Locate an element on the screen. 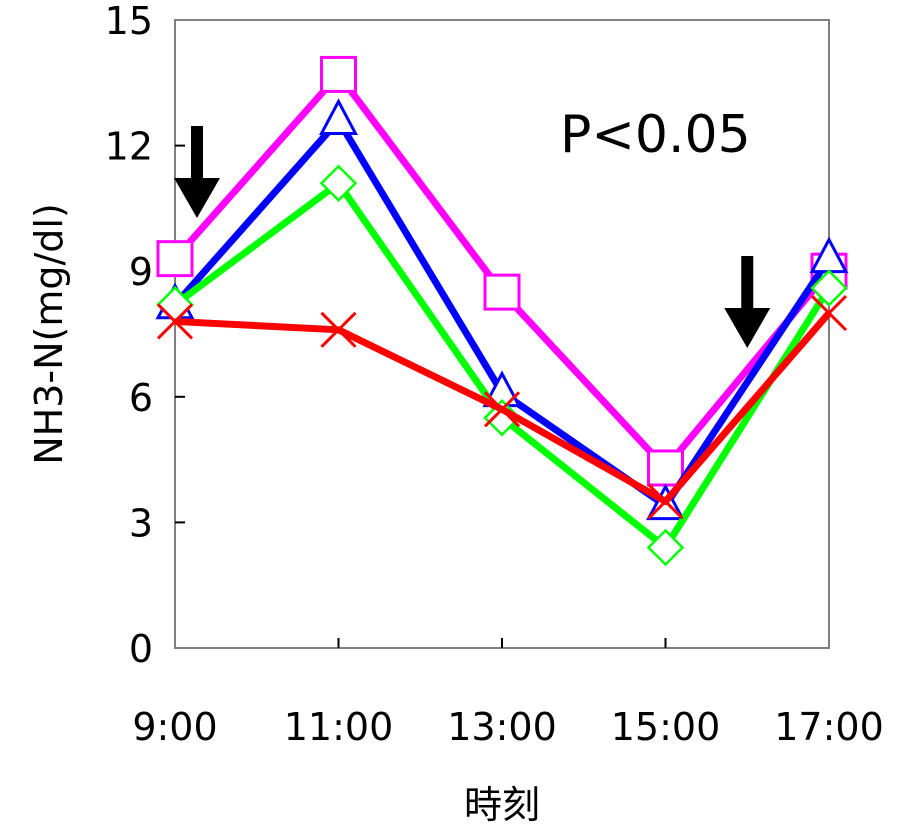 The image size is (905, 834). y-tick-label: 0 is located at coordinates (141, 649).